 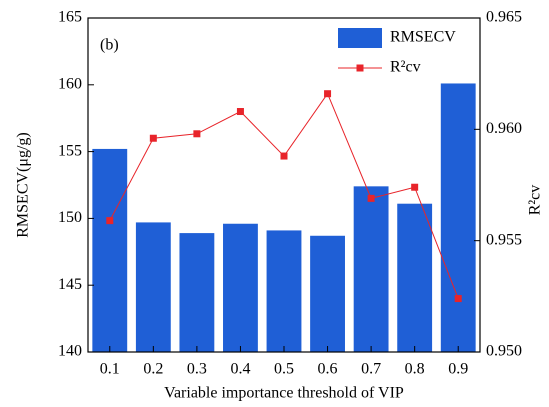 What do you see at coordinates (284, 393) in the screenshot?
I see `x-axis-label: Variable importance threshold of VIP` at bounding box center [284, 393].